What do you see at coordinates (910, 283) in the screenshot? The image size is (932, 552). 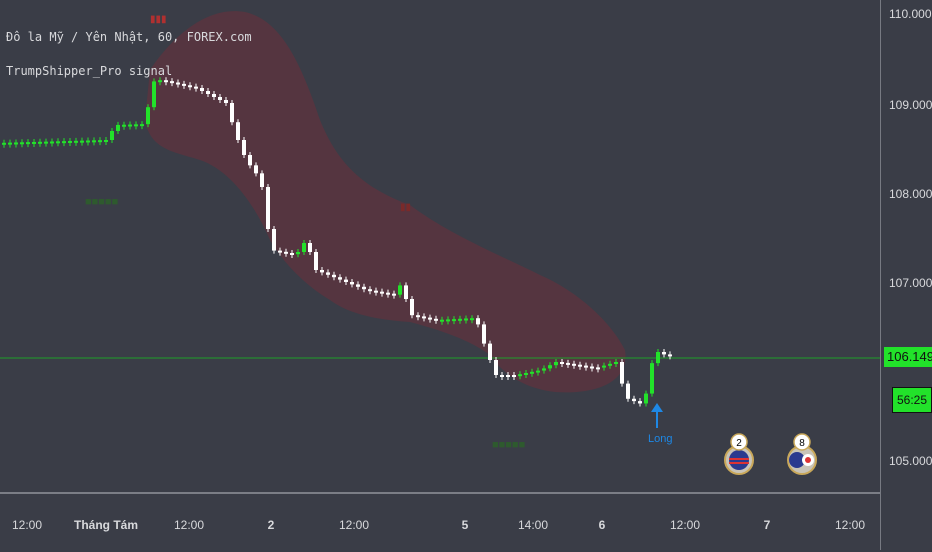 I see `price-tick: 107.000` at bounding box center [910, 283].